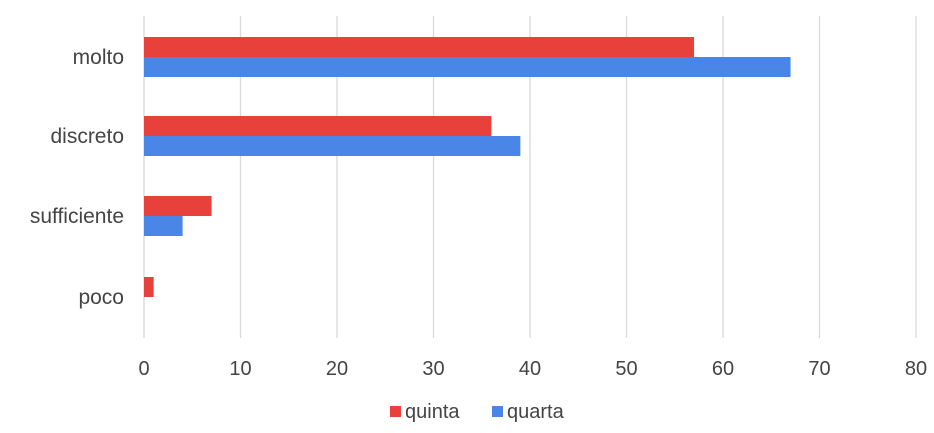  What do you see at coordinates (163, 226) in the screenshot?
I see `bar-quarta-sufficiente` at bounding box center [163, 226].